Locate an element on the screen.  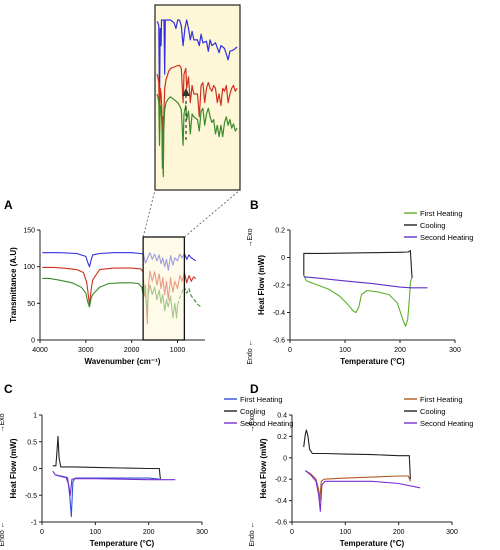
panel-d-legend-label: First Heating is located at coordinates (441, 399).